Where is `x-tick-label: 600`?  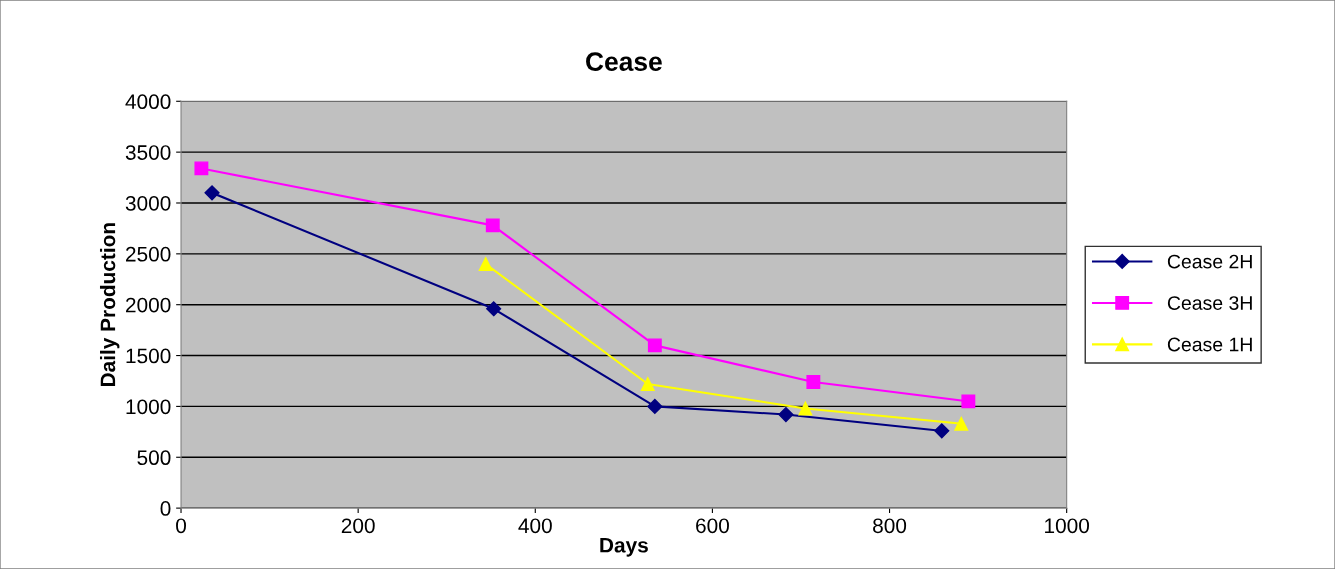 x-tick-label: 600 is located at coordinates (712, 526).